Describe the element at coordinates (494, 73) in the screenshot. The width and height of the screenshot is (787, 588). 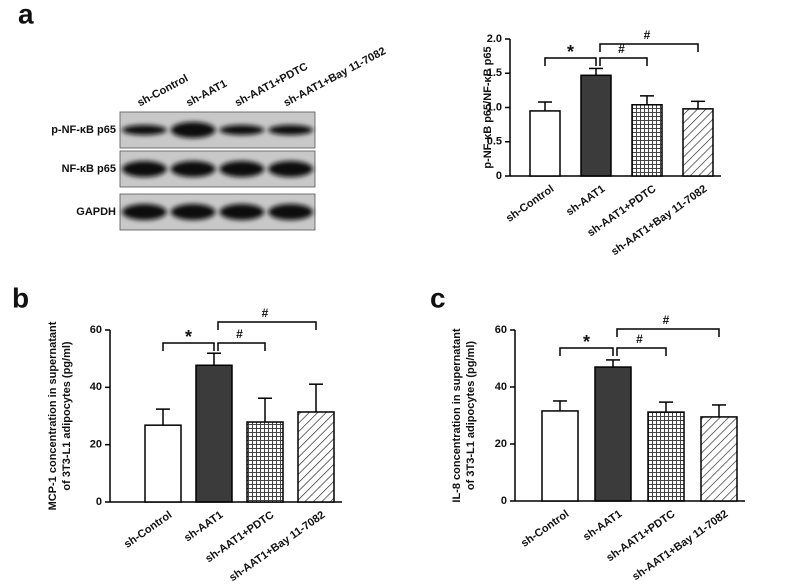
I see `y-tick-label: 1.5` at that location.